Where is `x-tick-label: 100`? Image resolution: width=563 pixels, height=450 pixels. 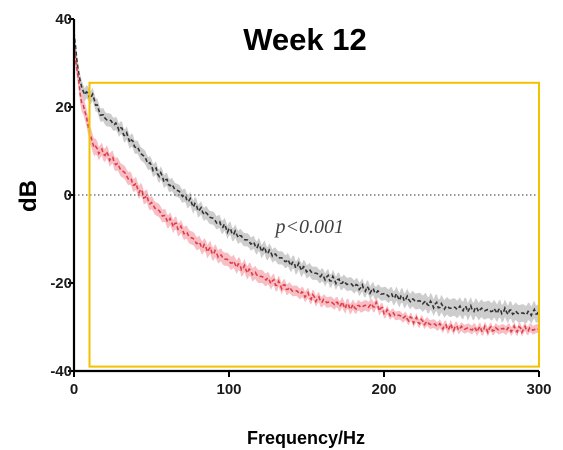 x-tick-label: 100 is located at coordinates (228, 389).